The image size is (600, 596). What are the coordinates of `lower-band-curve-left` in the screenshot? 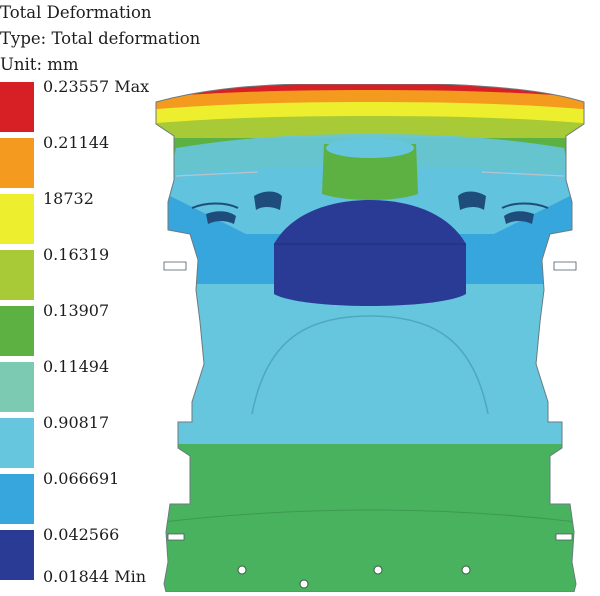 It's located at (263, 517).